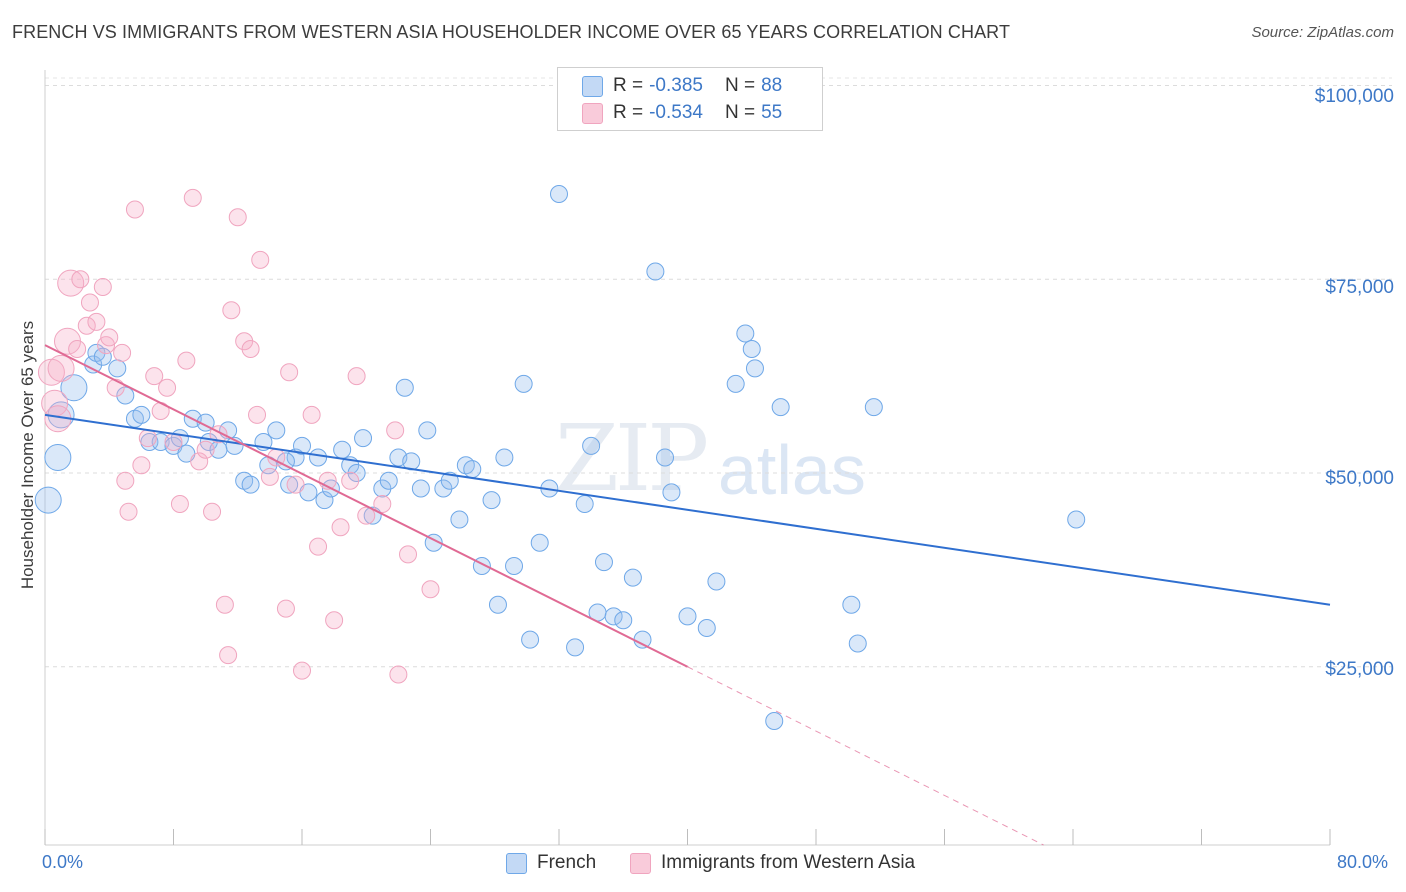 This screenshot has height=892, width=1406. I want to click on correlation-legend: R = -0.385 N = 88 R = -0.534 N = 55, so click(690, 99).